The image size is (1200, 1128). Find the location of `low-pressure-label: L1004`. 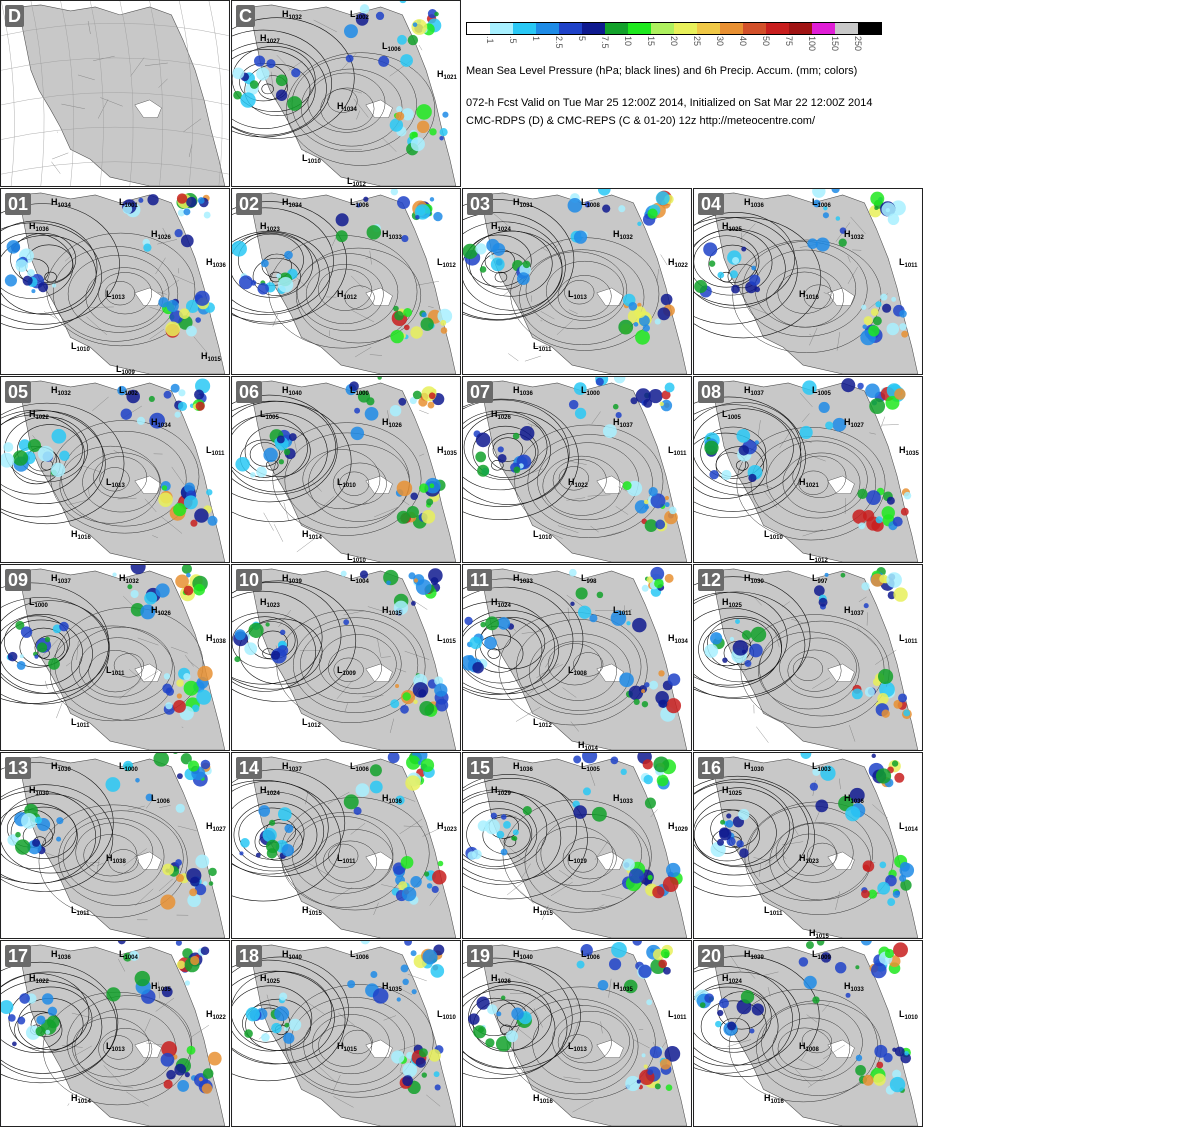

low-pressure-label: L1004 is located at coordinates (359, 579).